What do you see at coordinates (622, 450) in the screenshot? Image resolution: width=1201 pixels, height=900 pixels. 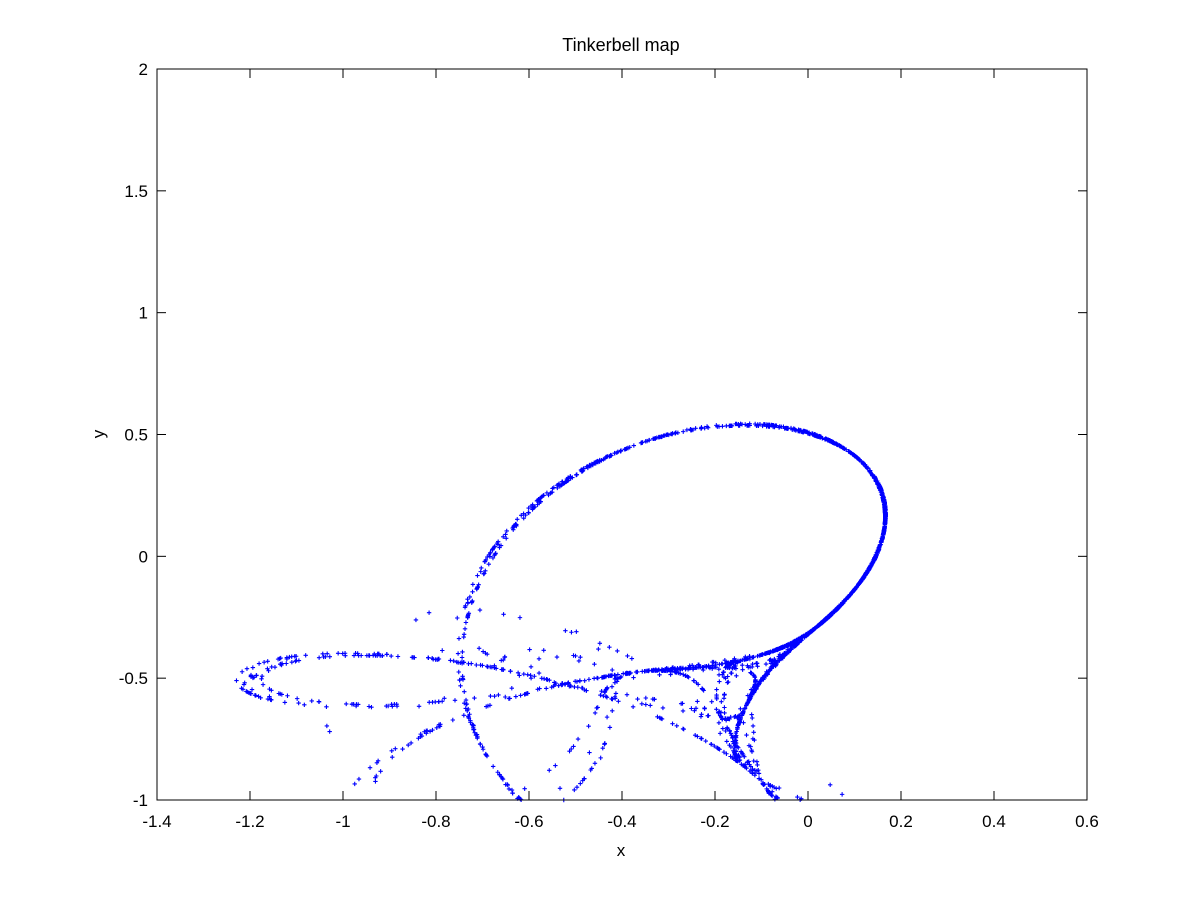 I see `x-tick: -0.4` at bounding box center [622, 450].